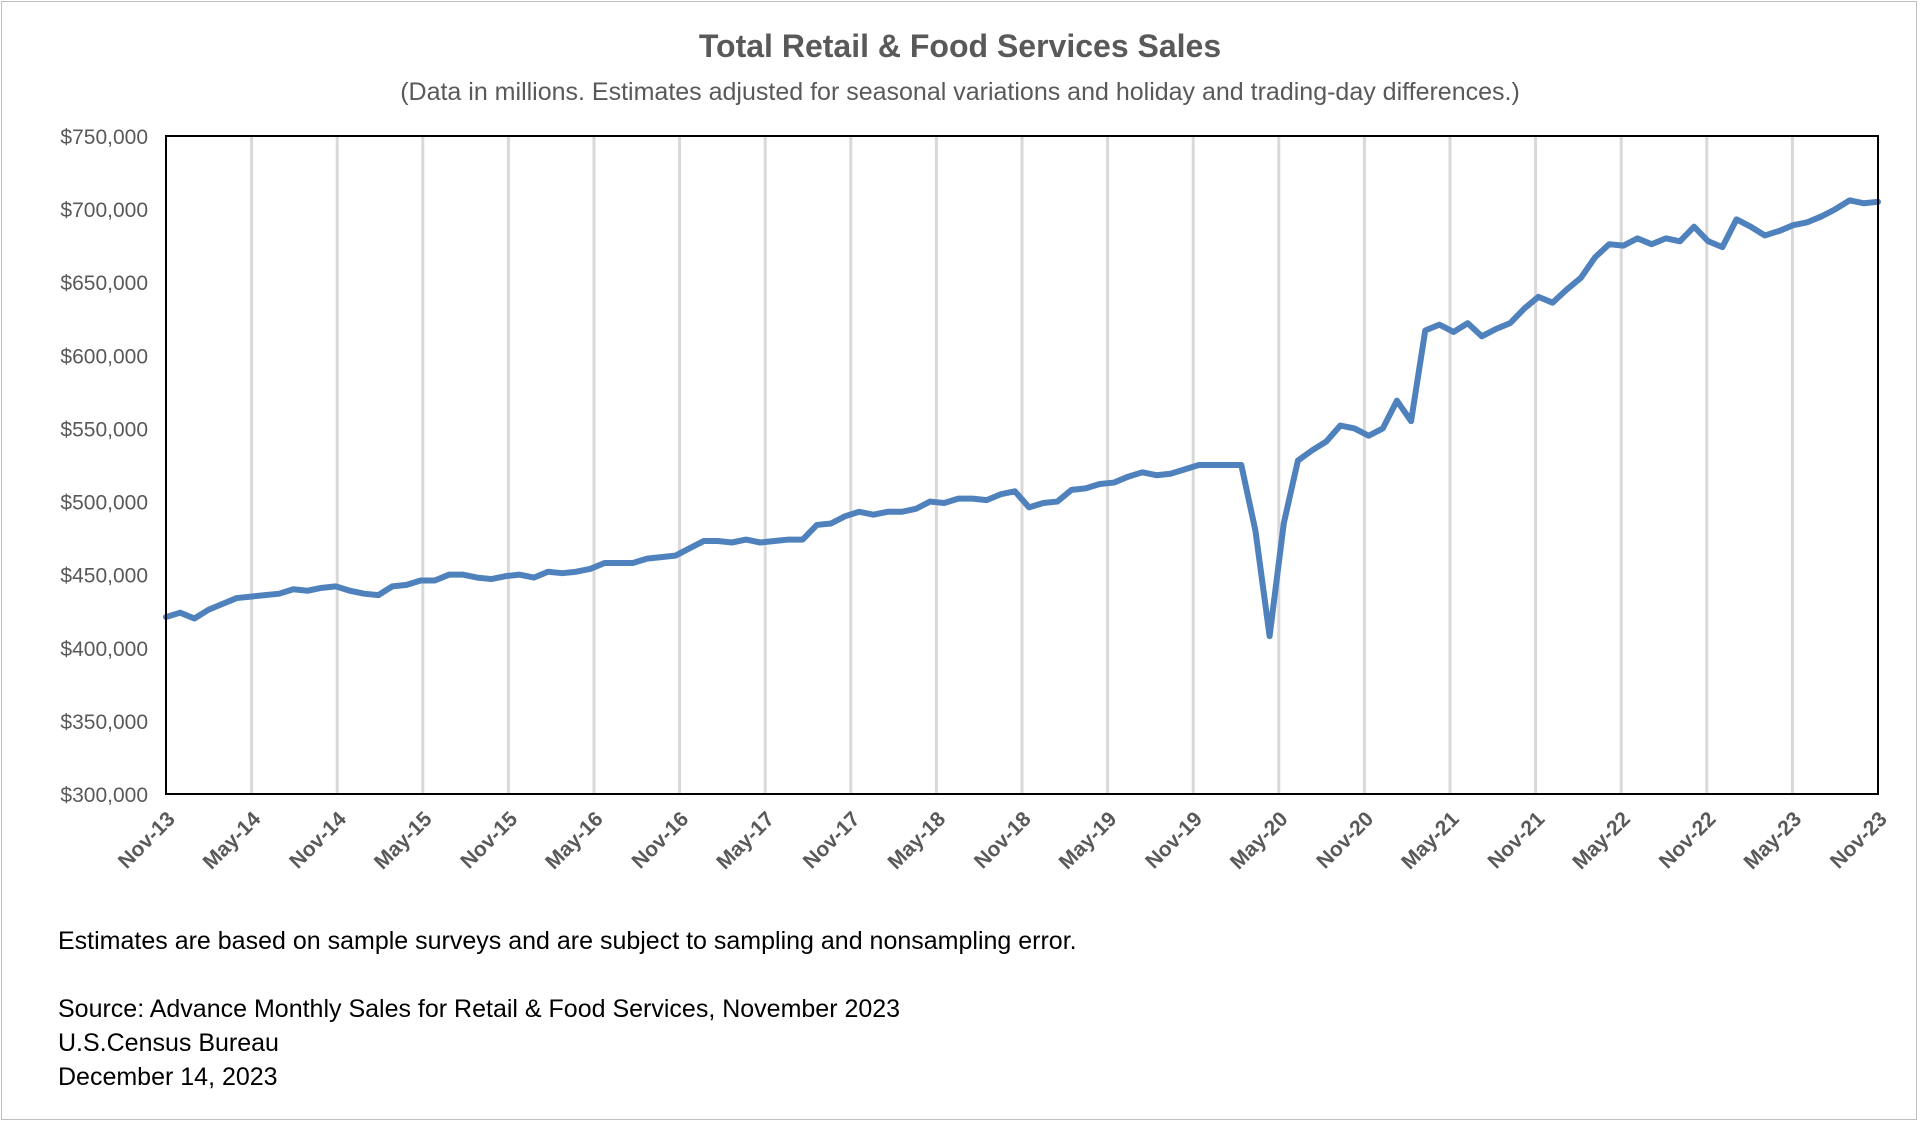 This screenshot has height=1123, width=1920. I want to click on x-tick-label: May-22, so click(1601, 840).